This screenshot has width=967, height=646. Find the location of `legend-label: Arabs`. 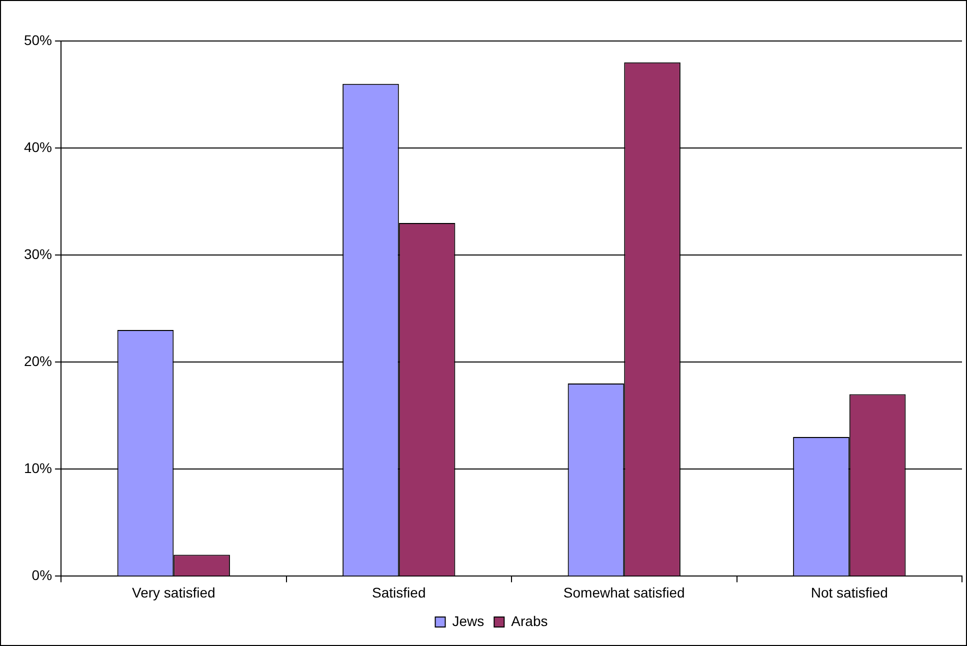

legend-label: Arabs is located at coordinates (529, 620).